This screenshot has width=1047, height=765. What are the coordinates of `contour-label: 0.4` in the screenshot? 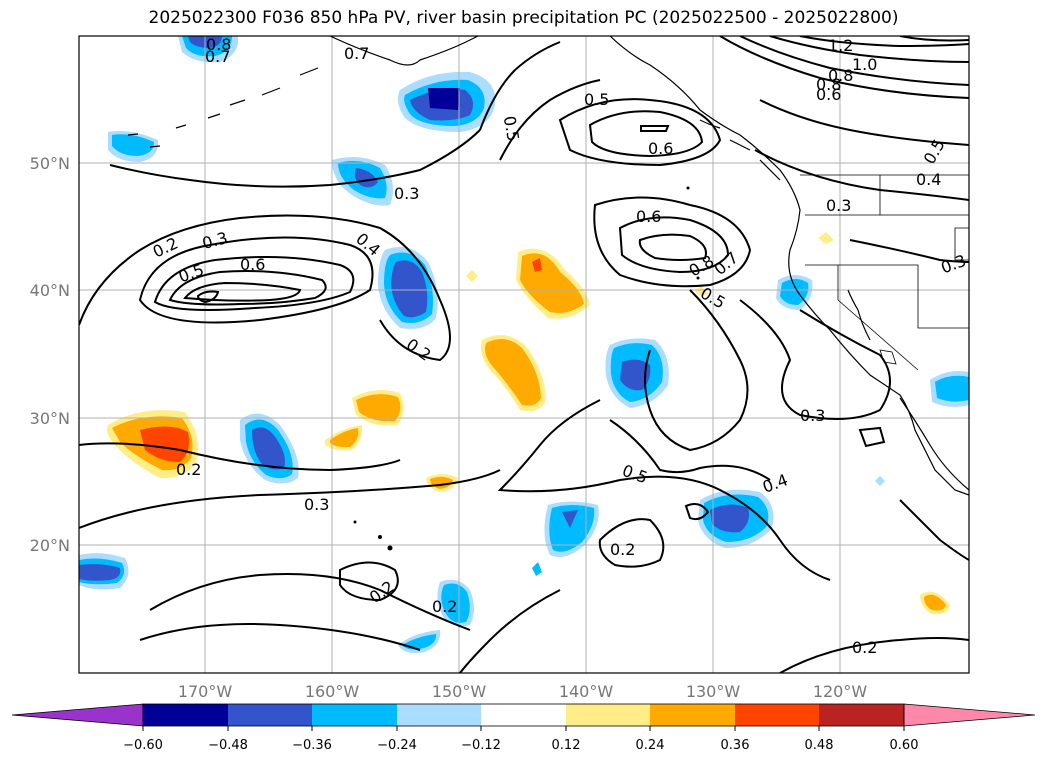 It's located at (928, 179).